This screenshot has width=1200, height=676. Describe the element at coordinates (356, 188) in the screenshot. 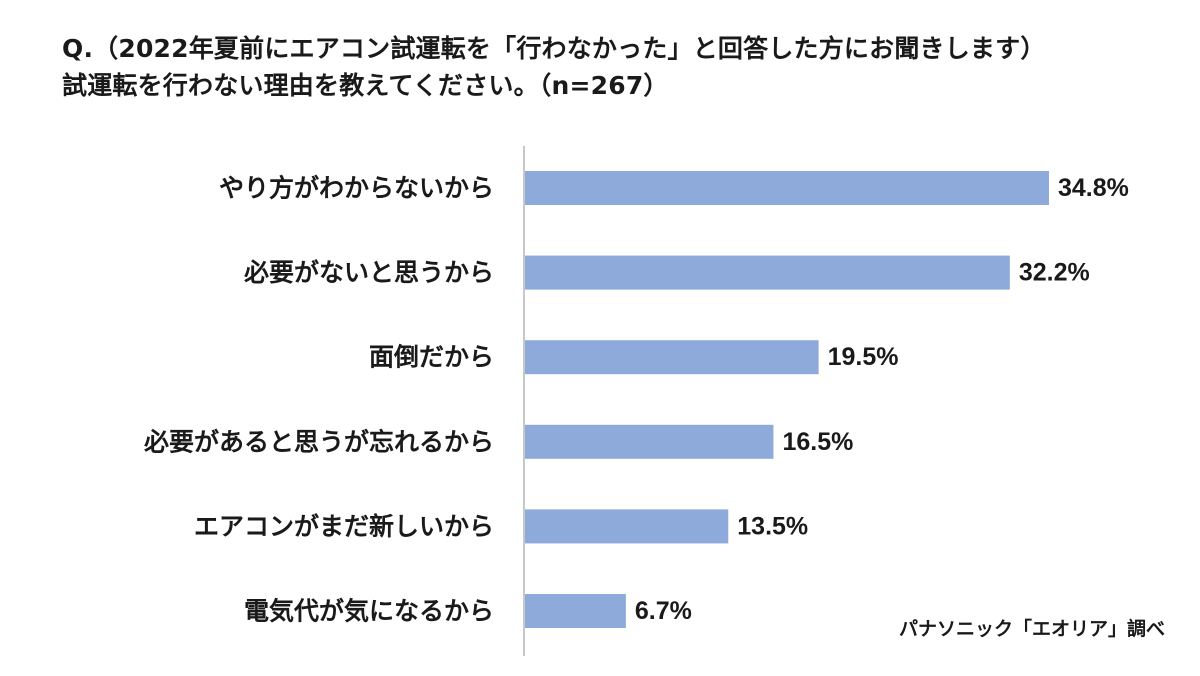

I see `category-label: やり方がわからないから` at that location.